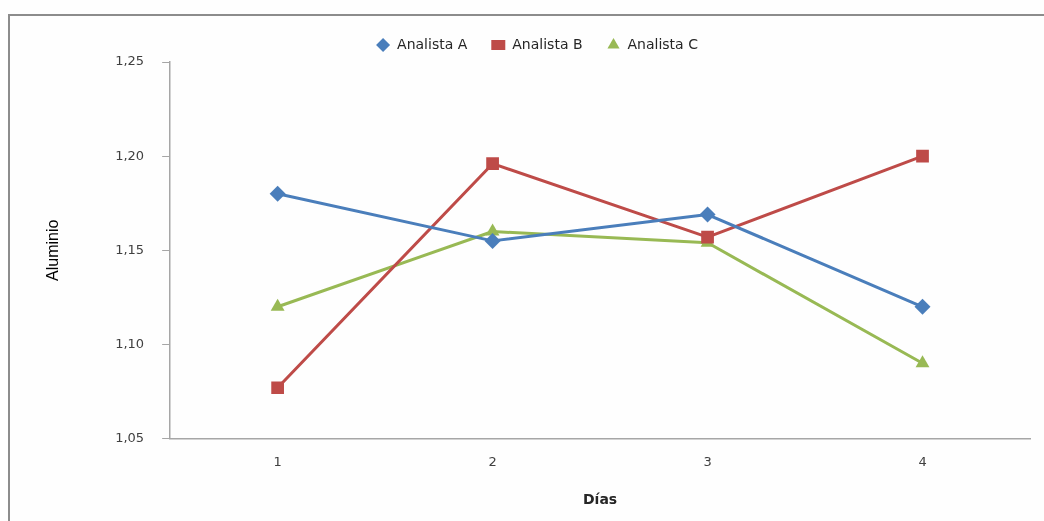  What do you see at coordinates (432, 43) in the screenshot?
I see `legend-label: Analista A` at bounding box center [432, 43].